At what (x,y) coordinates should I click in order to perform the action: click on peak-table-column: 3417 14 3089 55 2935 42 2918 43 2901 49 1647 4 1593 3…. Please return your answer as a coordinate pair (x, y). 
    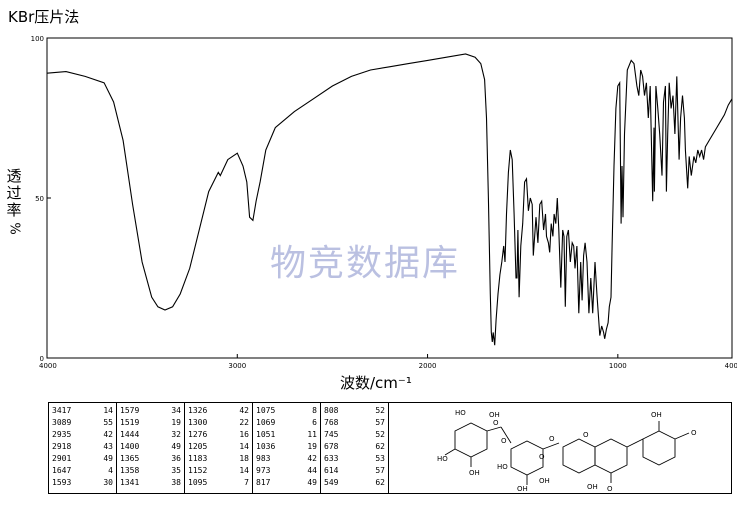
    Looking at the image, I should click on (83, 448).